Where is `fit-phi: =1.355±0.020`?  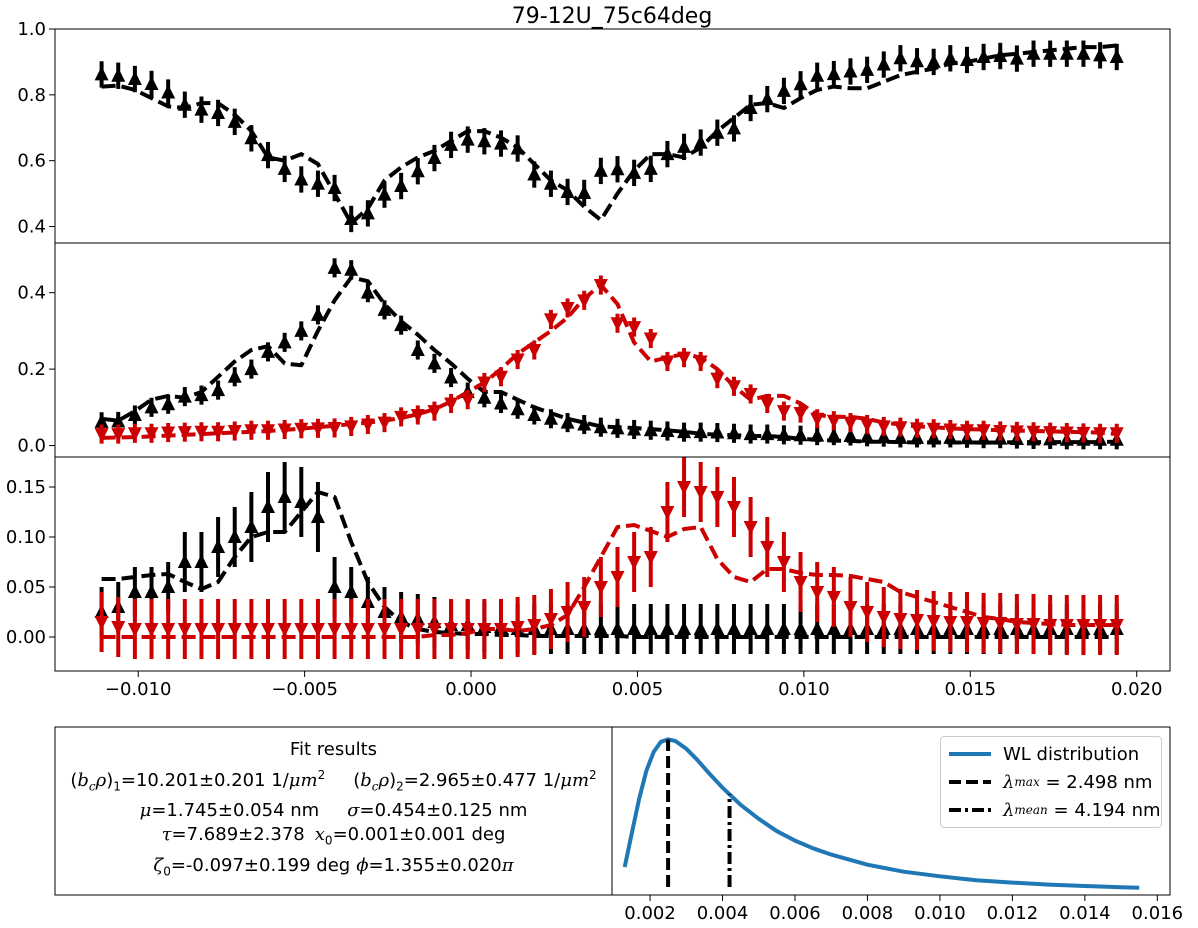
fit-phi: =1.355±0.020 is located at coordinates (435, 865).